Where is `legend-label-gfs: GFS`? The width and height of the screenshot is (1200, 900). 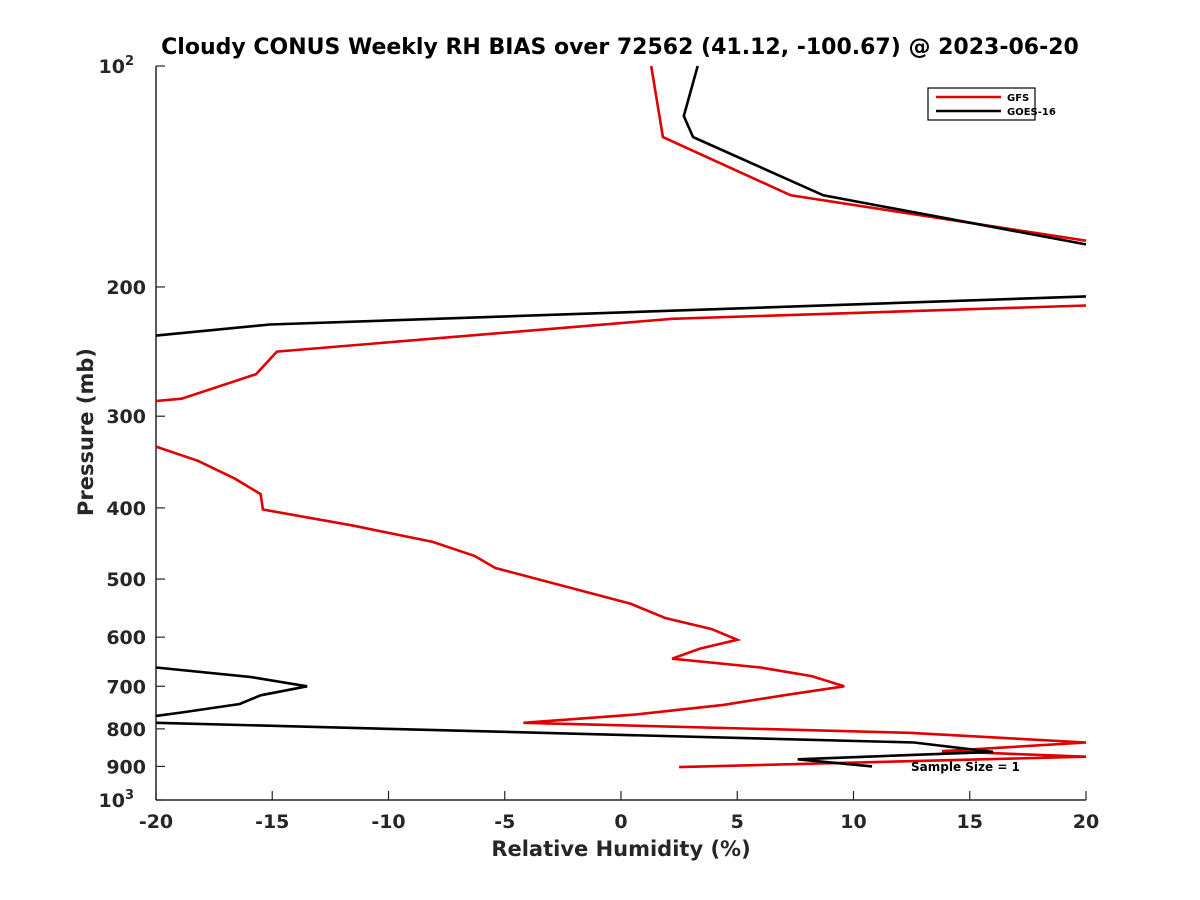 legend-label-gfs: GFS is located at coordinates (1018, 98).